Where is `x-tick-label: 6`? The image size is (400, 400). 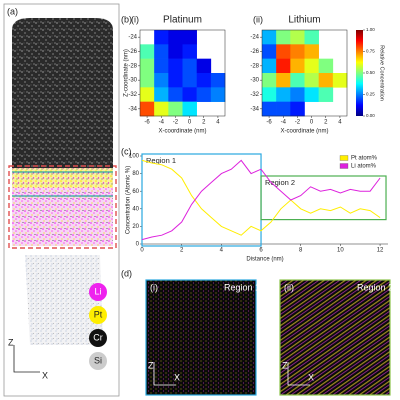 x-tick-label: 6 is located at coordinates (261, 251).